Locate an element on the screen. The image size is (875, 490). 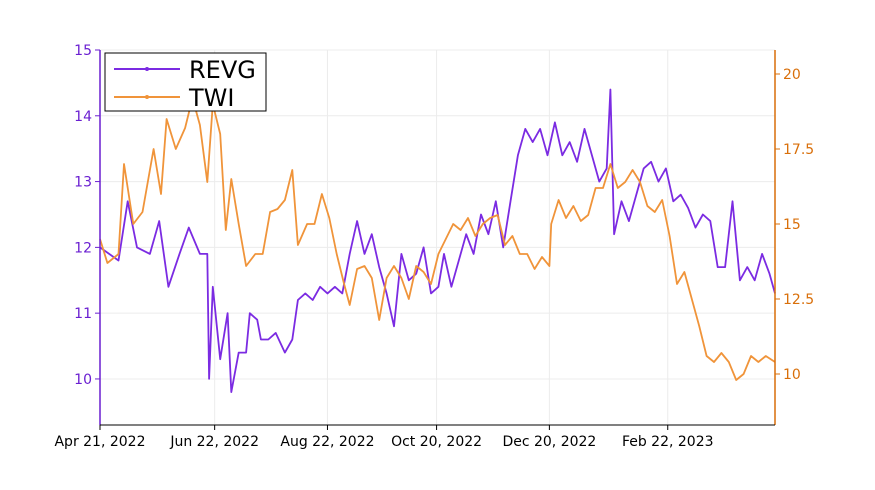
x-tick-label: Dec 20, 2022 is located at coordinates (549, 442).